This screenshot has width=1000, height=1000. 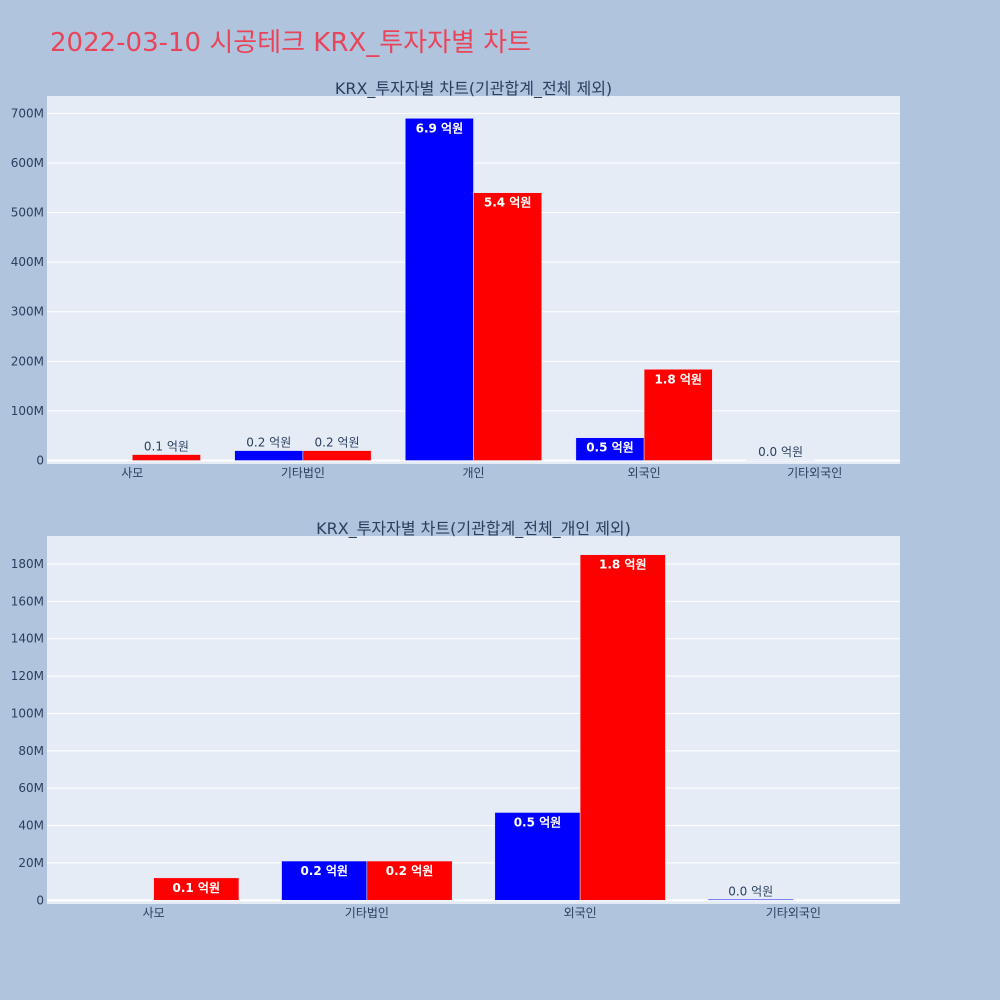 I want to click on y-tick-label: 140M, so click(x=27, y=639).